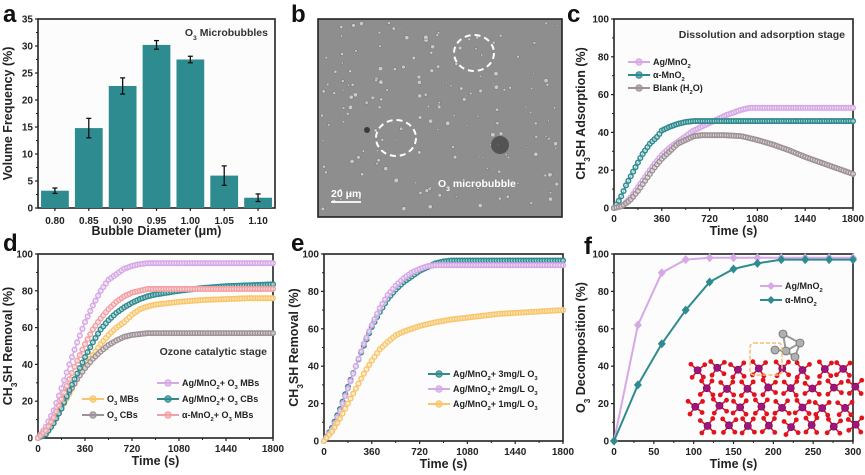 This screenshot has height=475, width=865. Describe the element at coordinates (604, 171) in the screenshot. I see `y-tick-label: 20` at that location.